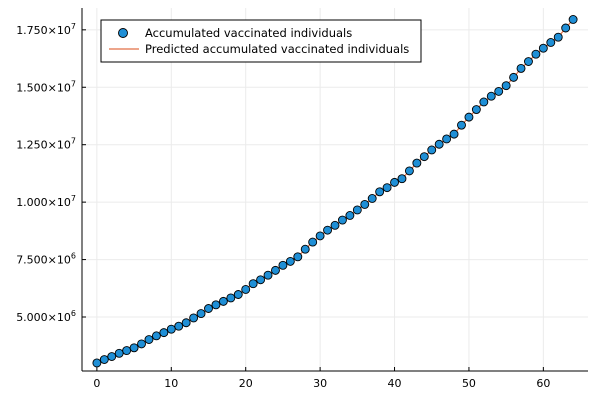 Image resolution: width=600 pixels, height=400 pixels. I want to click on legend-box, so click(261, 41).